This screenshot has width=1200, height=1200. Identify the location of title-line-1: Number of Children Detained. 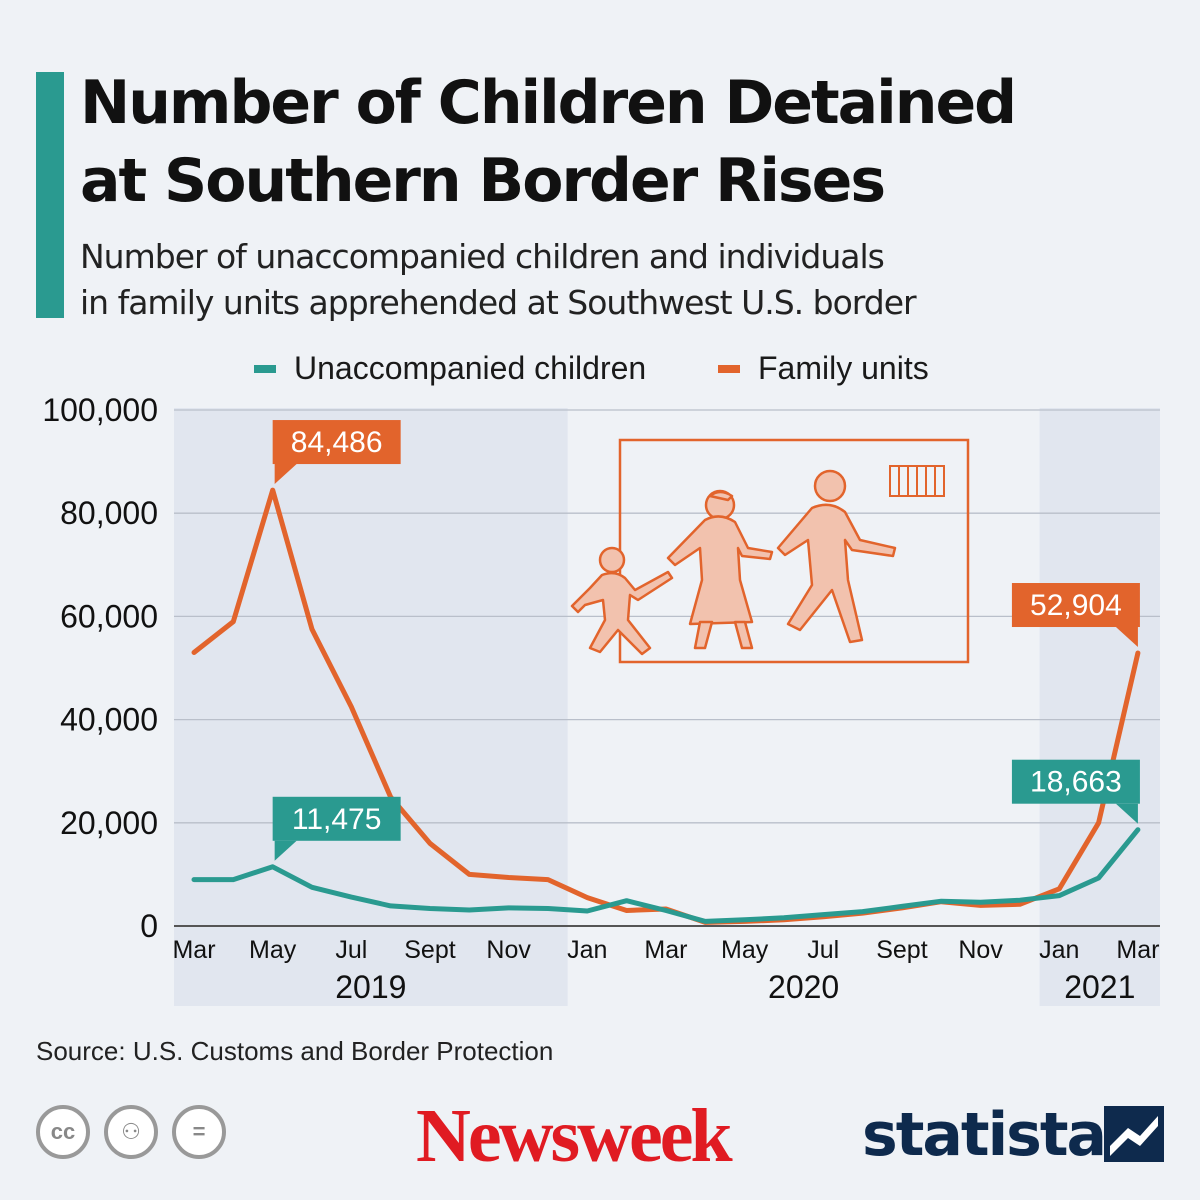
(548, 103).